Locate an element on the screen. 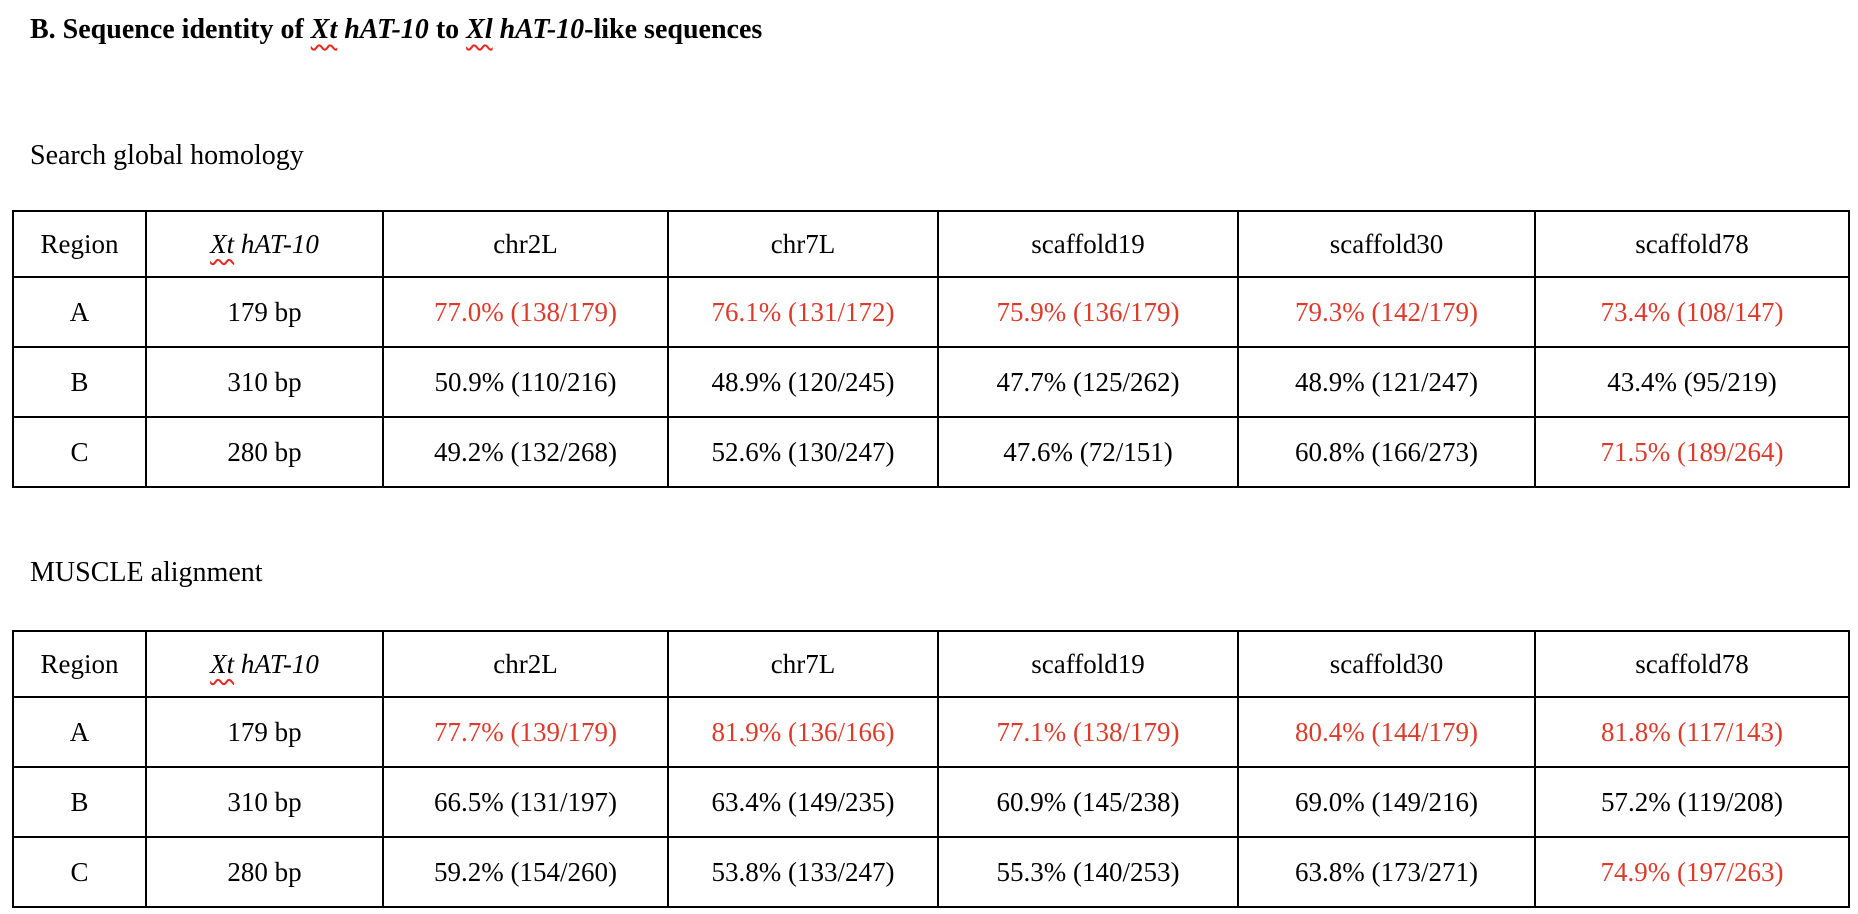  identity-cell: 47.6% (72/151) is located at coordinates (1088, 452).